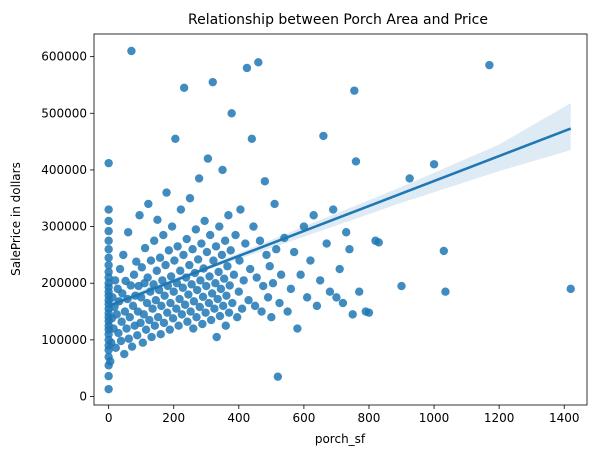 This screenshot has width=597, height=455. I want to click on x-tick-label: 1400, so click(564, 418).